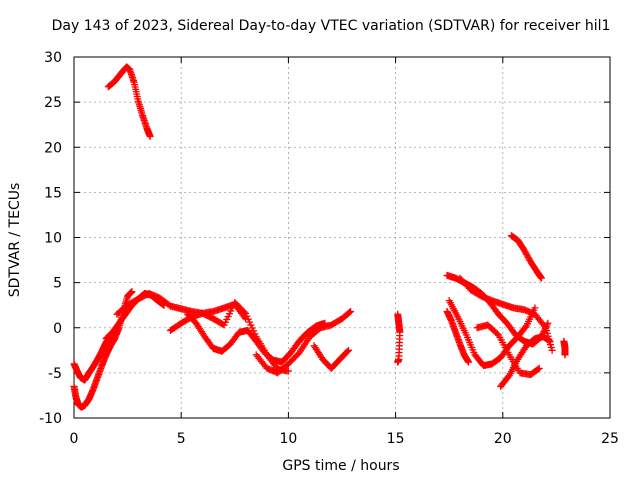 This screenshot has height=480, width=640. What do you see at coordinates (53, 148) in the screenshot?
I see `y-tick-label: 20` at bounding box center [53, 148].